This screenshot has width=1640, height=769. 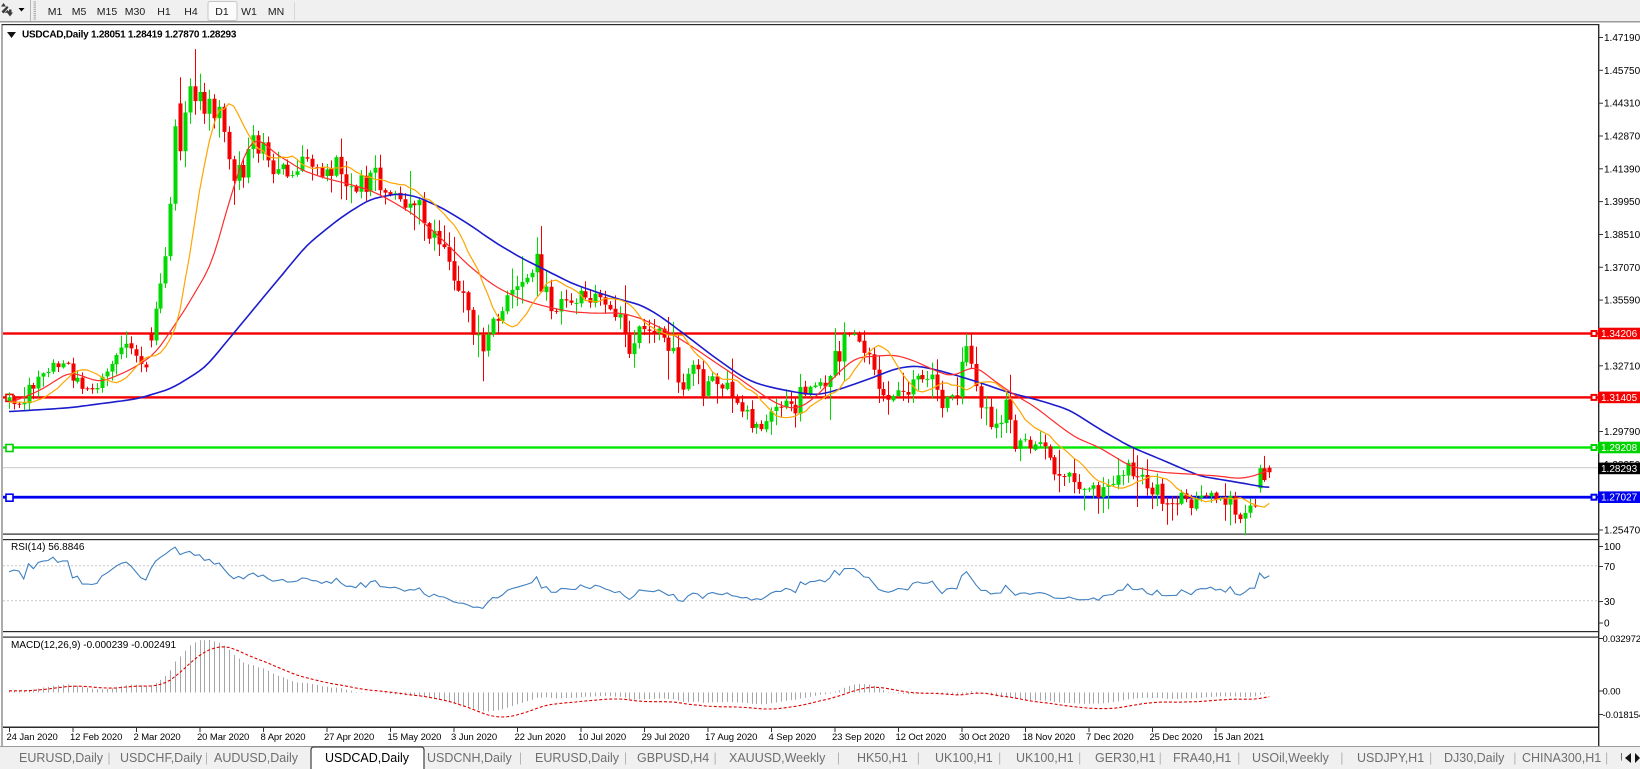 What do you see at coordinates (1176, 737) in the screenshot?
I see `svg-text: 25 Dec 2020` at bounding box center [1176, 737].